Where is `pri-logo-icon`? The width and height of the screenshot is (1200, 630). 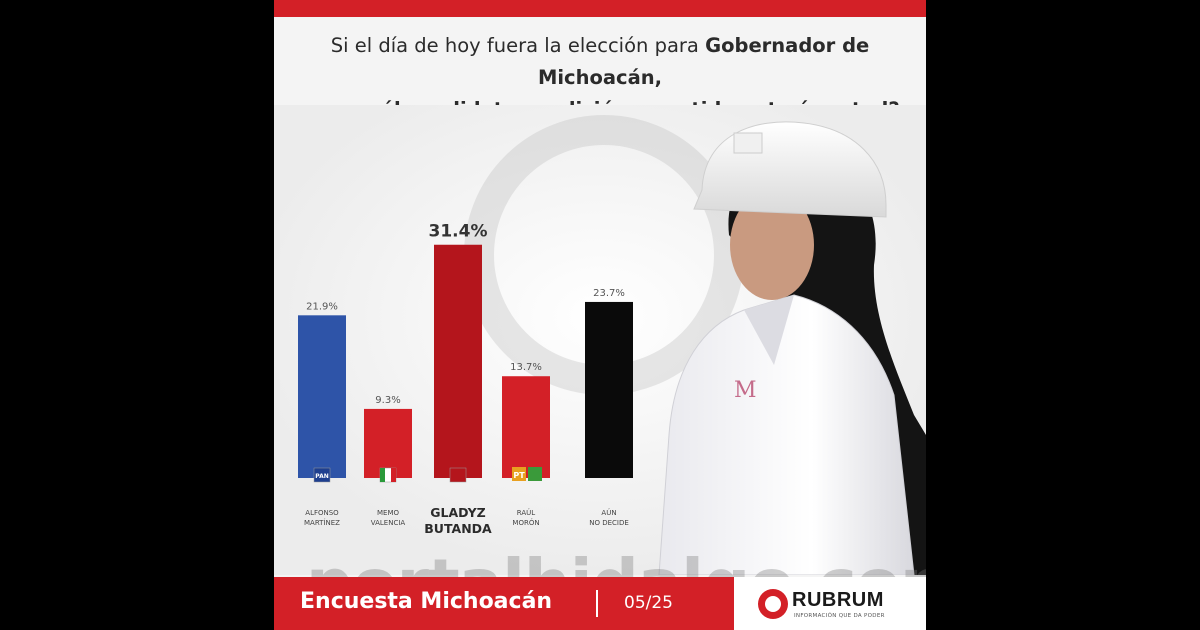 pri-logo-icon is located at coordinates (388, 475).